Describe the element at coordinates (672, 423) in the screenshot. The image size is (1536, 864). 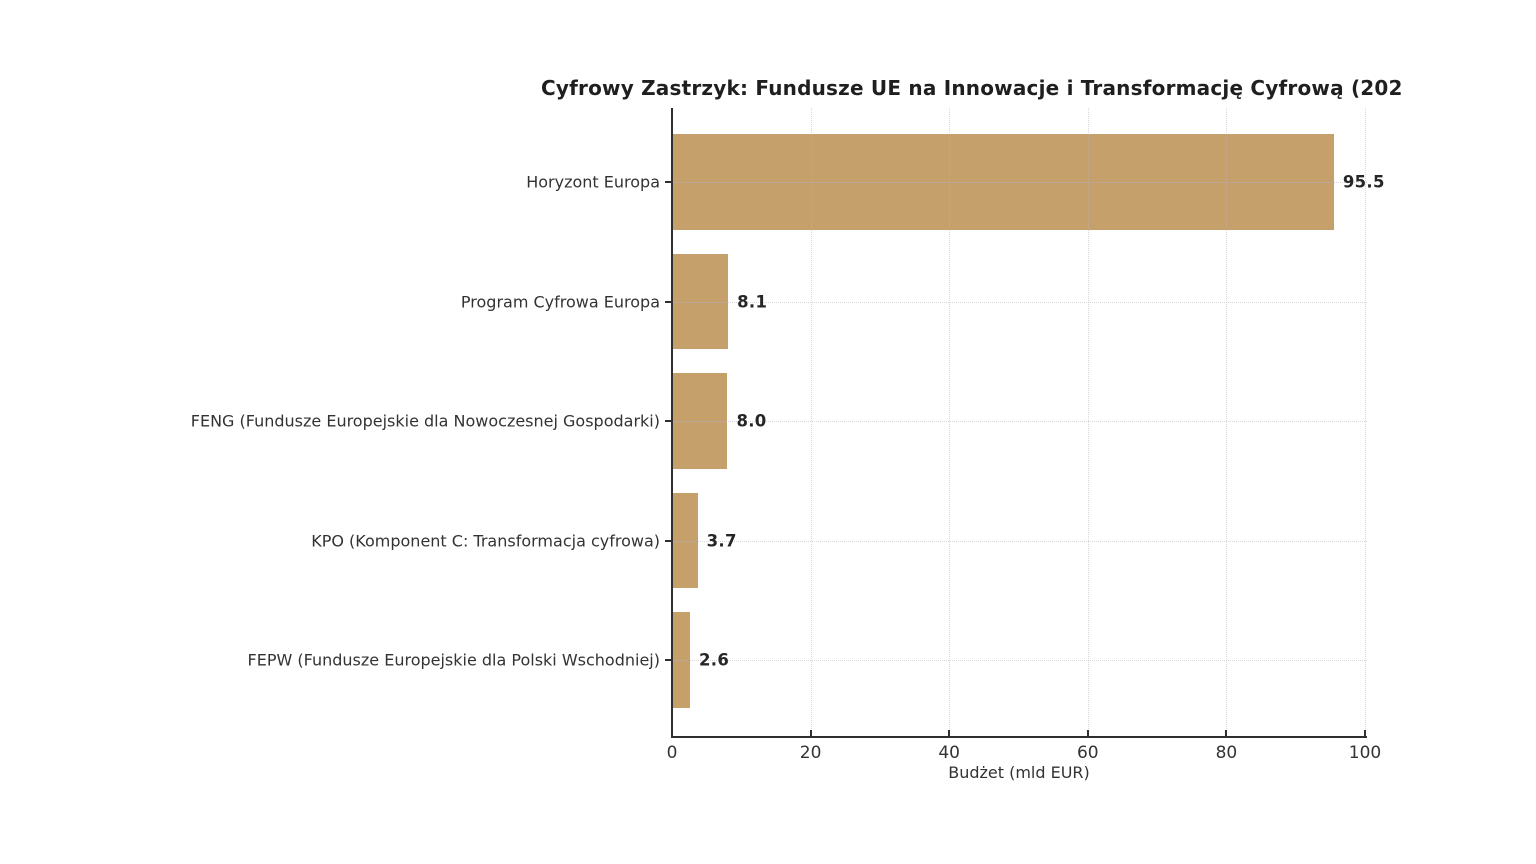
I see `y-axis-spine` at that location.